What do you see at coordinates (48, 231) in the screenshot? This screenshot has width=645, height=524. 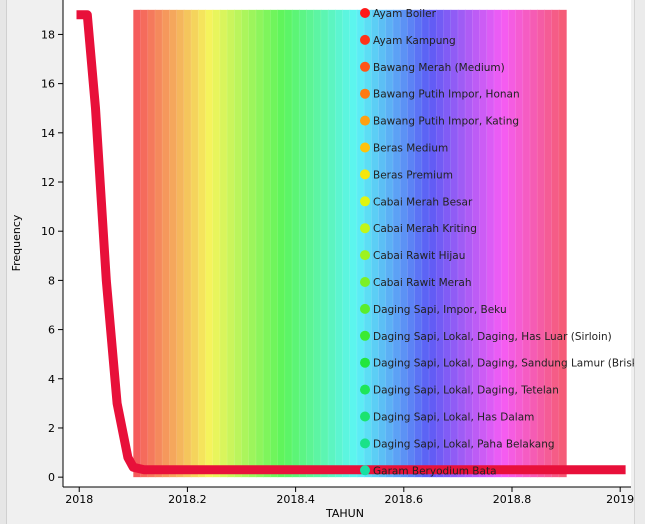 I see `y-tick-label: 10` at bounding box center [48, 231].